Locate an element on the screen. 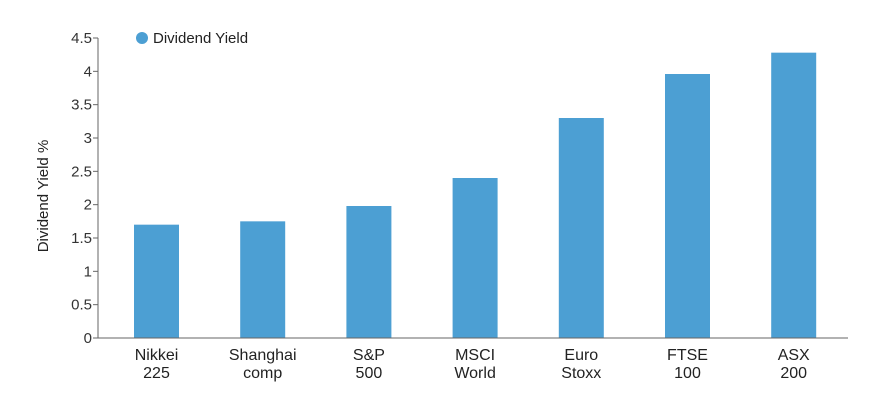 This screenshot has width=886, height=403. legend-swatch-dividend-yield is located at coordinates (142, 38).